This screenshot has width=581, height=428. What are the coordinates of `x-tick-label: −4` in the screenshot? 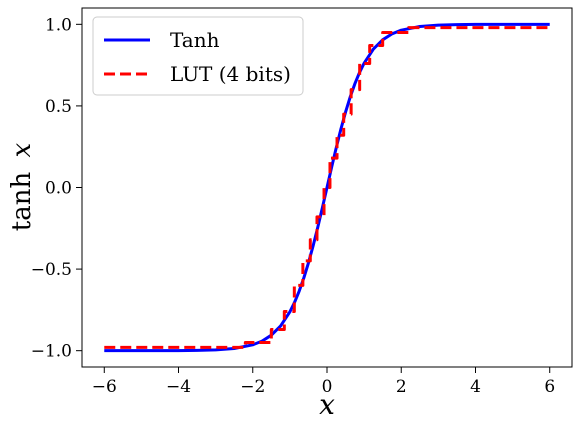 It's located at (178, 387).